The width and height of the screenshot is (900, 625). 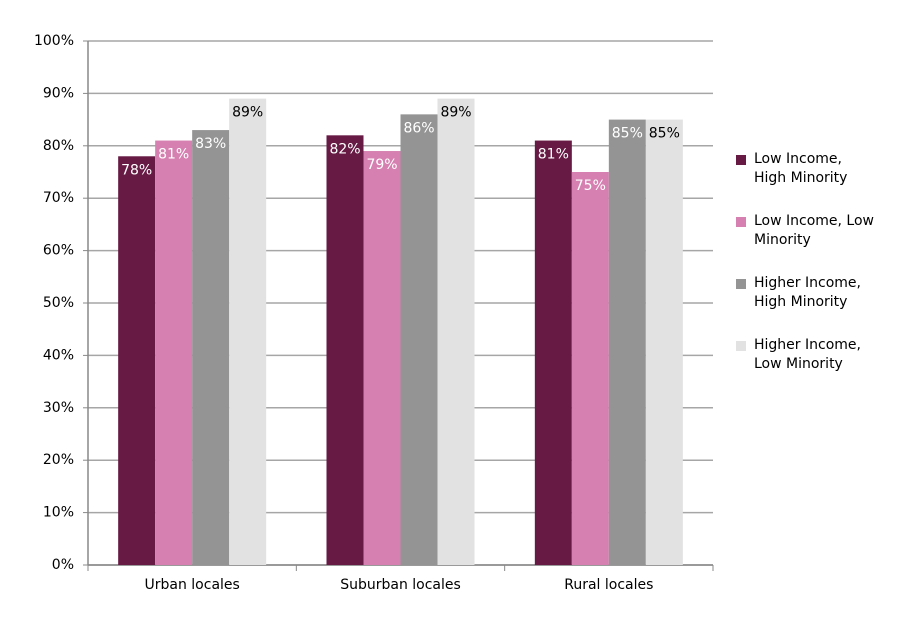 What do you see at coordinates (58, 355) in the screenshot?
I see `y-tick-label: 40%` at bounding box center [58, 355].